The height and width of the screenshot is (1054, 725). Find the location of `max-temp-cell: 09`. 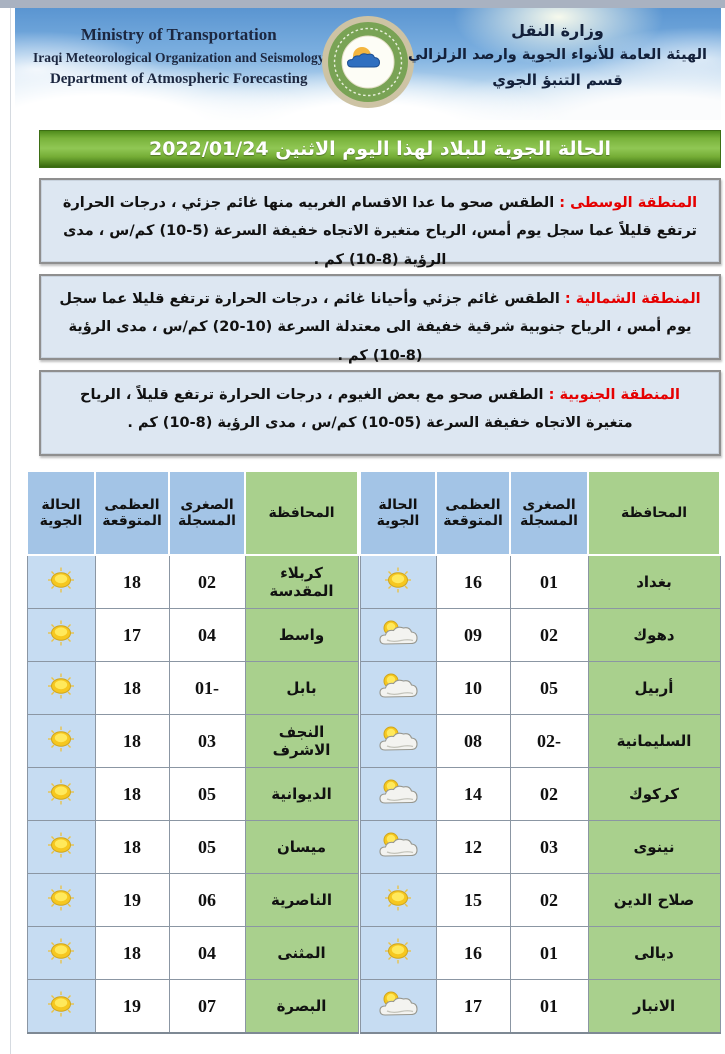

max-temp-cell: 09 is located at coordinates (473, 635).